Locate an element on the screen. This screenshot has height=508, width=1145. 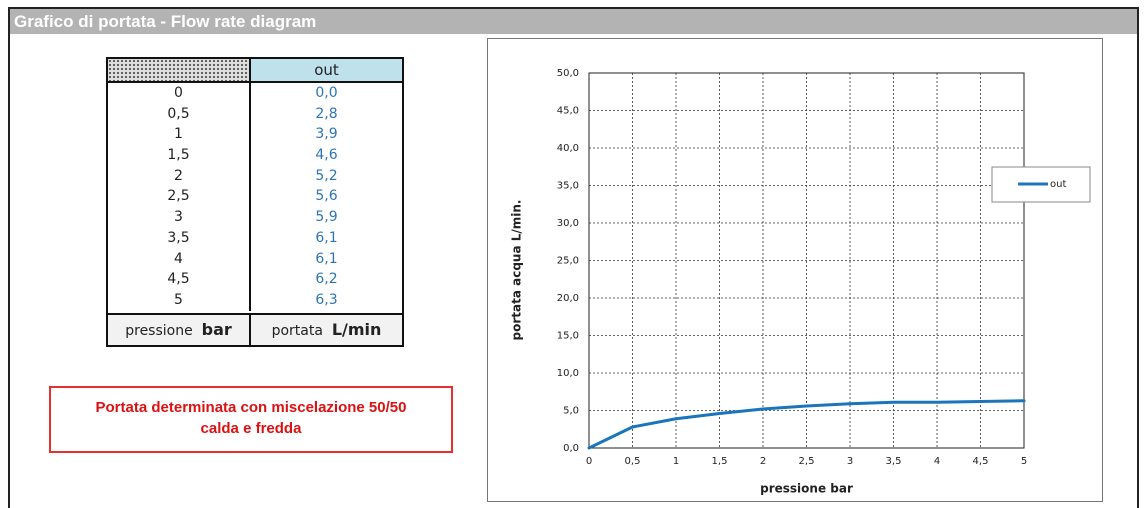
flow-cell: 0,0 is located at coordinates (326, 93).